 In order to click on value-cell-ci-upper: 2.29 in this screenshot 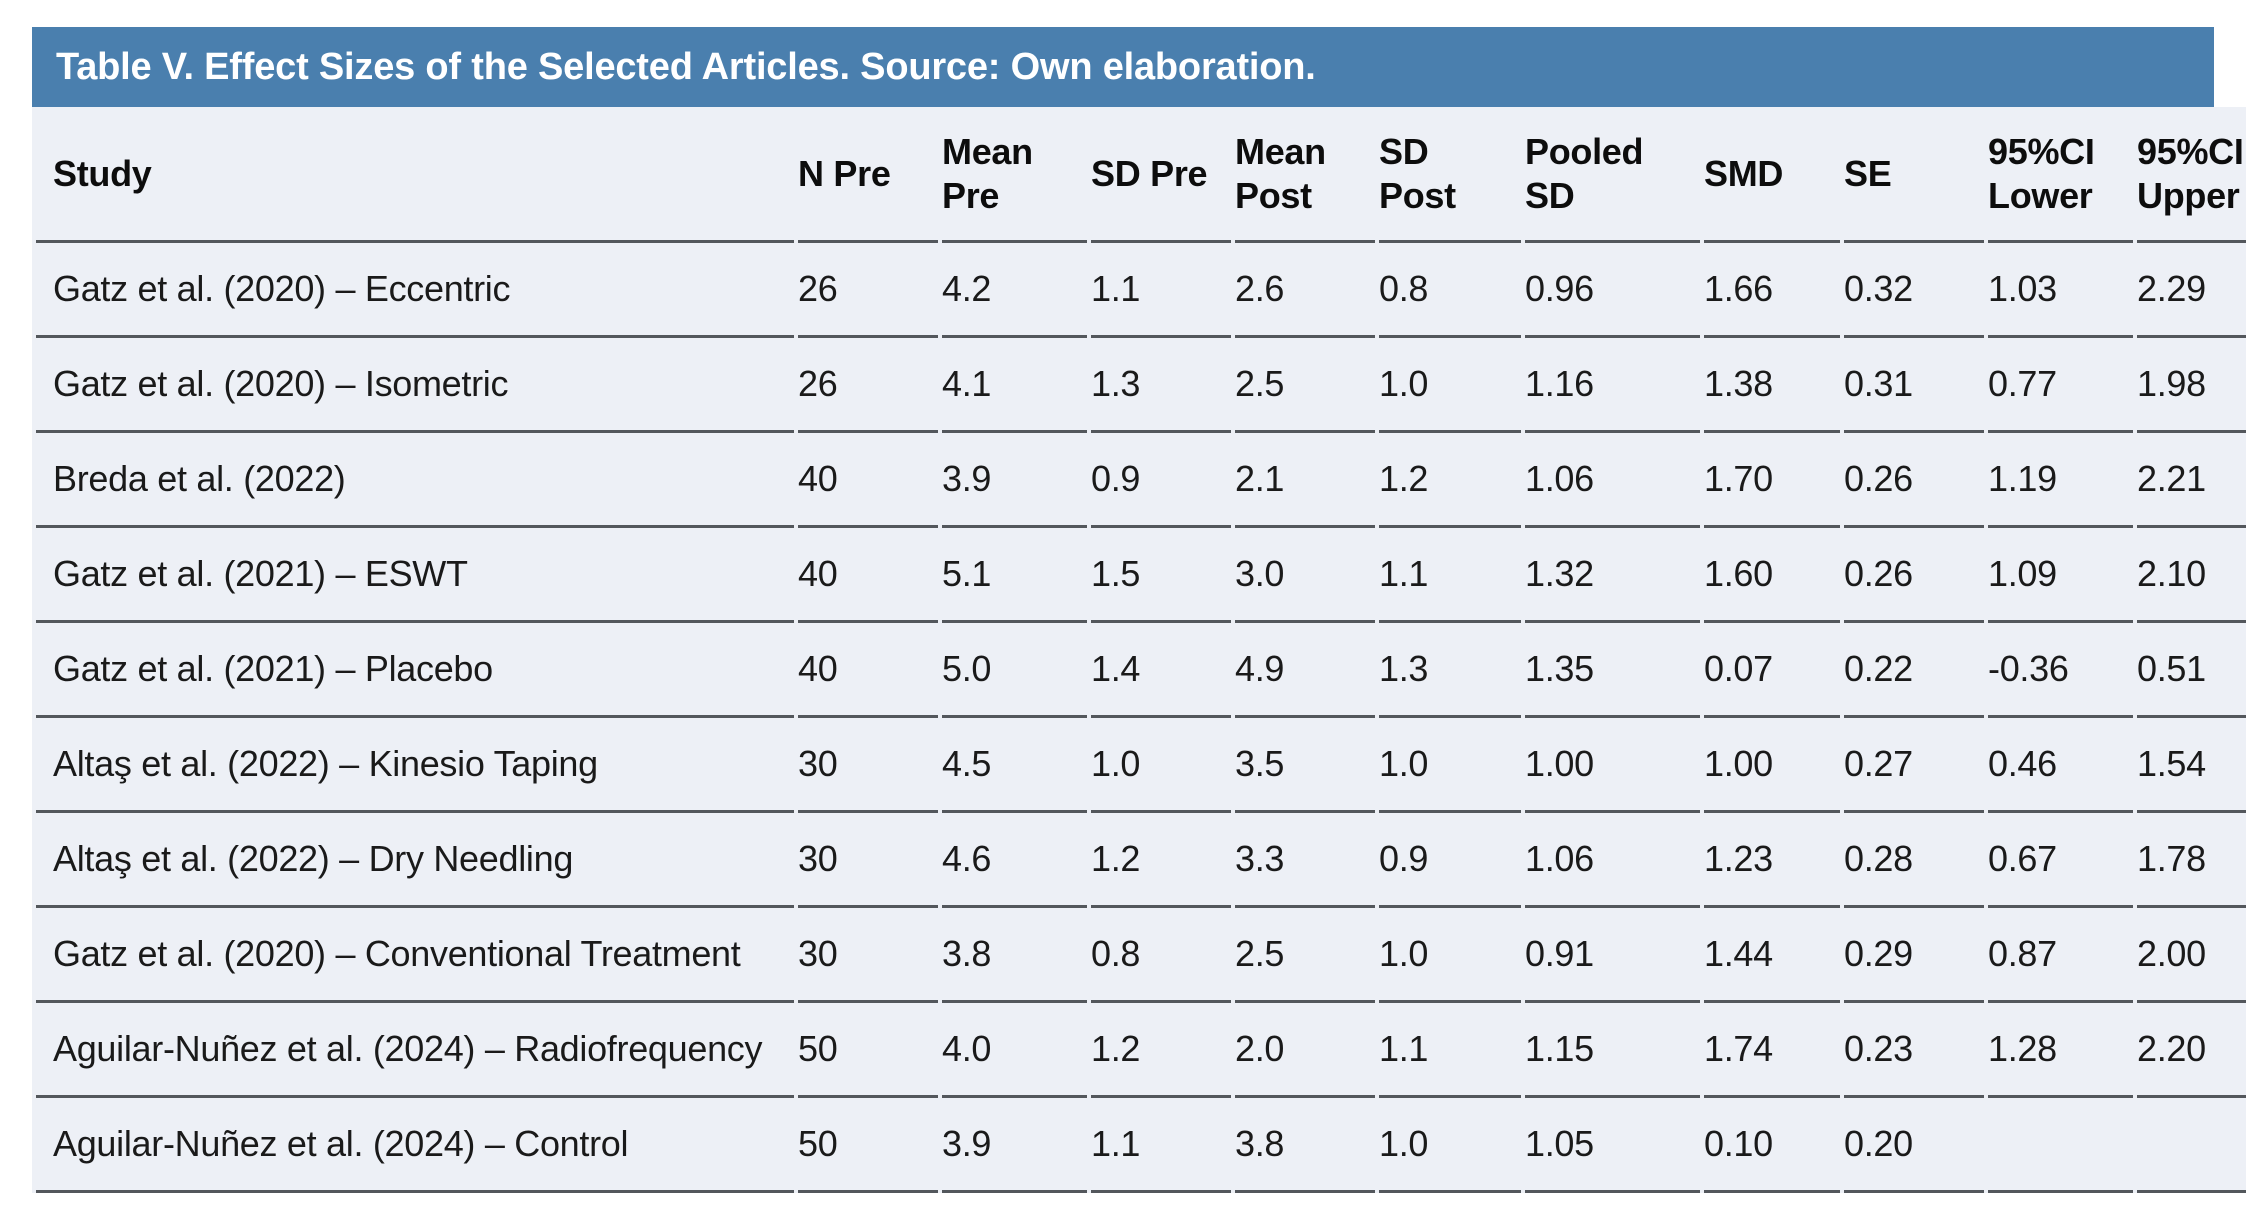, I will do `click(2191, 290)`.